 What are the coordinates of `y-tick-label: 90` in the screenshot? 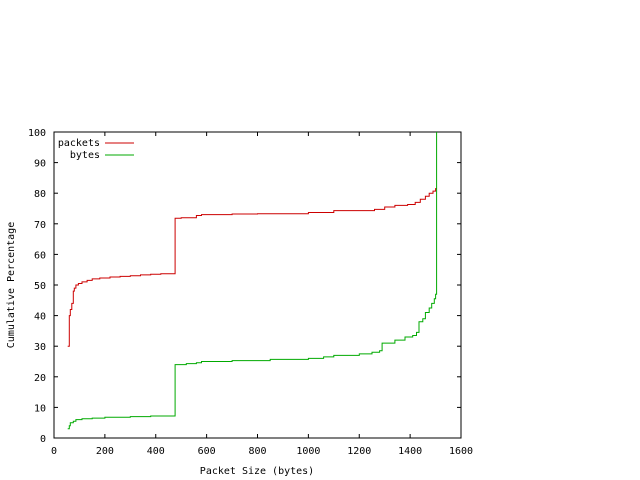 It's located at (40, 164).